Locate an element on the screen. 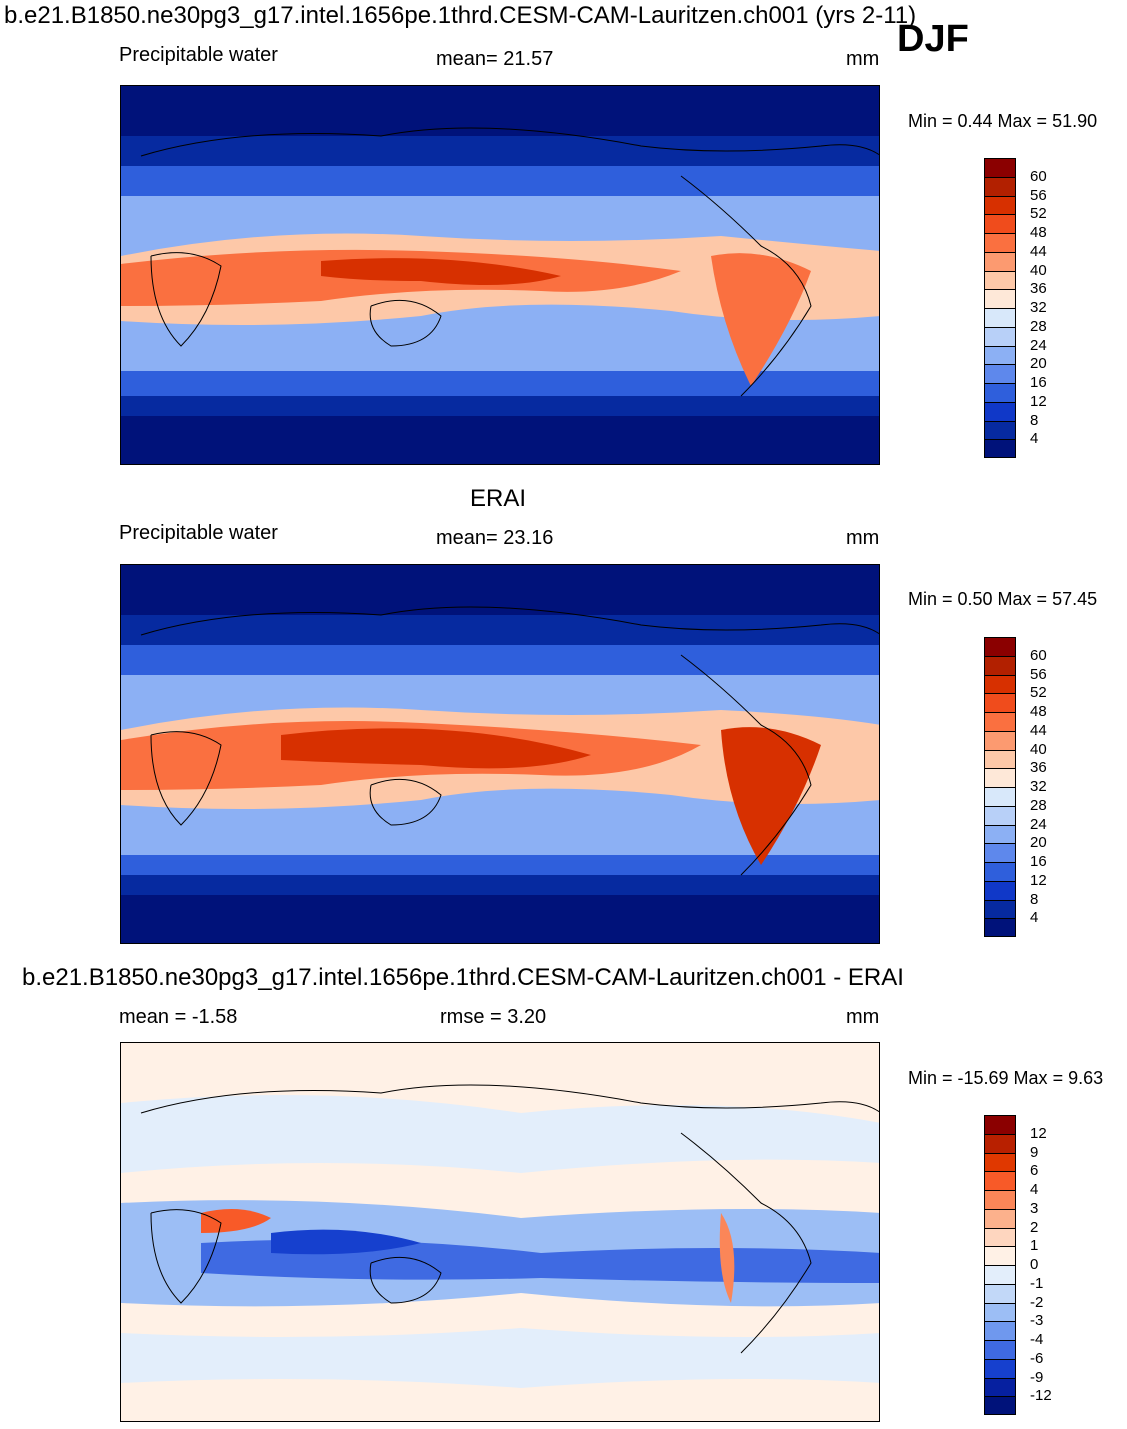 This screenshot has height=1429, width=1127. panel3-colorbar is located at coordinates (1000, 1265).